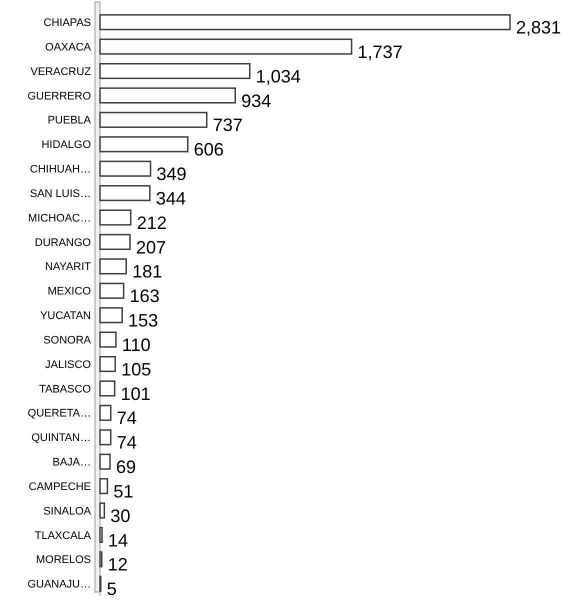 This screenshot has width=579, height=610. What do you see at coordinates (227, 125) in the screenshot?
I see `data-label: 737` at bounding box center [227, 125].